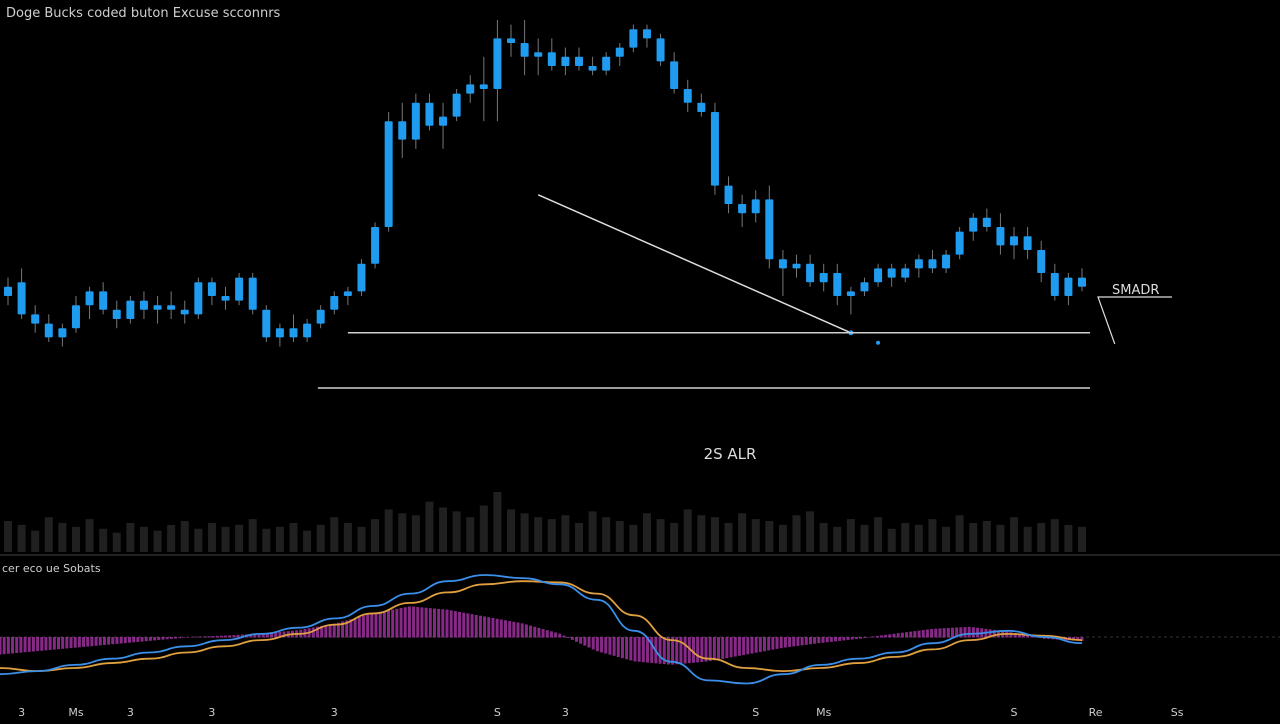 The height and width of the screenshot is (724, 1280). What do you see at coordinates (143, 13) in the screenshot?
I see `chart-title: Doge Bucks coded buton Excuse scconnrs` at bounding box center [143, 13].